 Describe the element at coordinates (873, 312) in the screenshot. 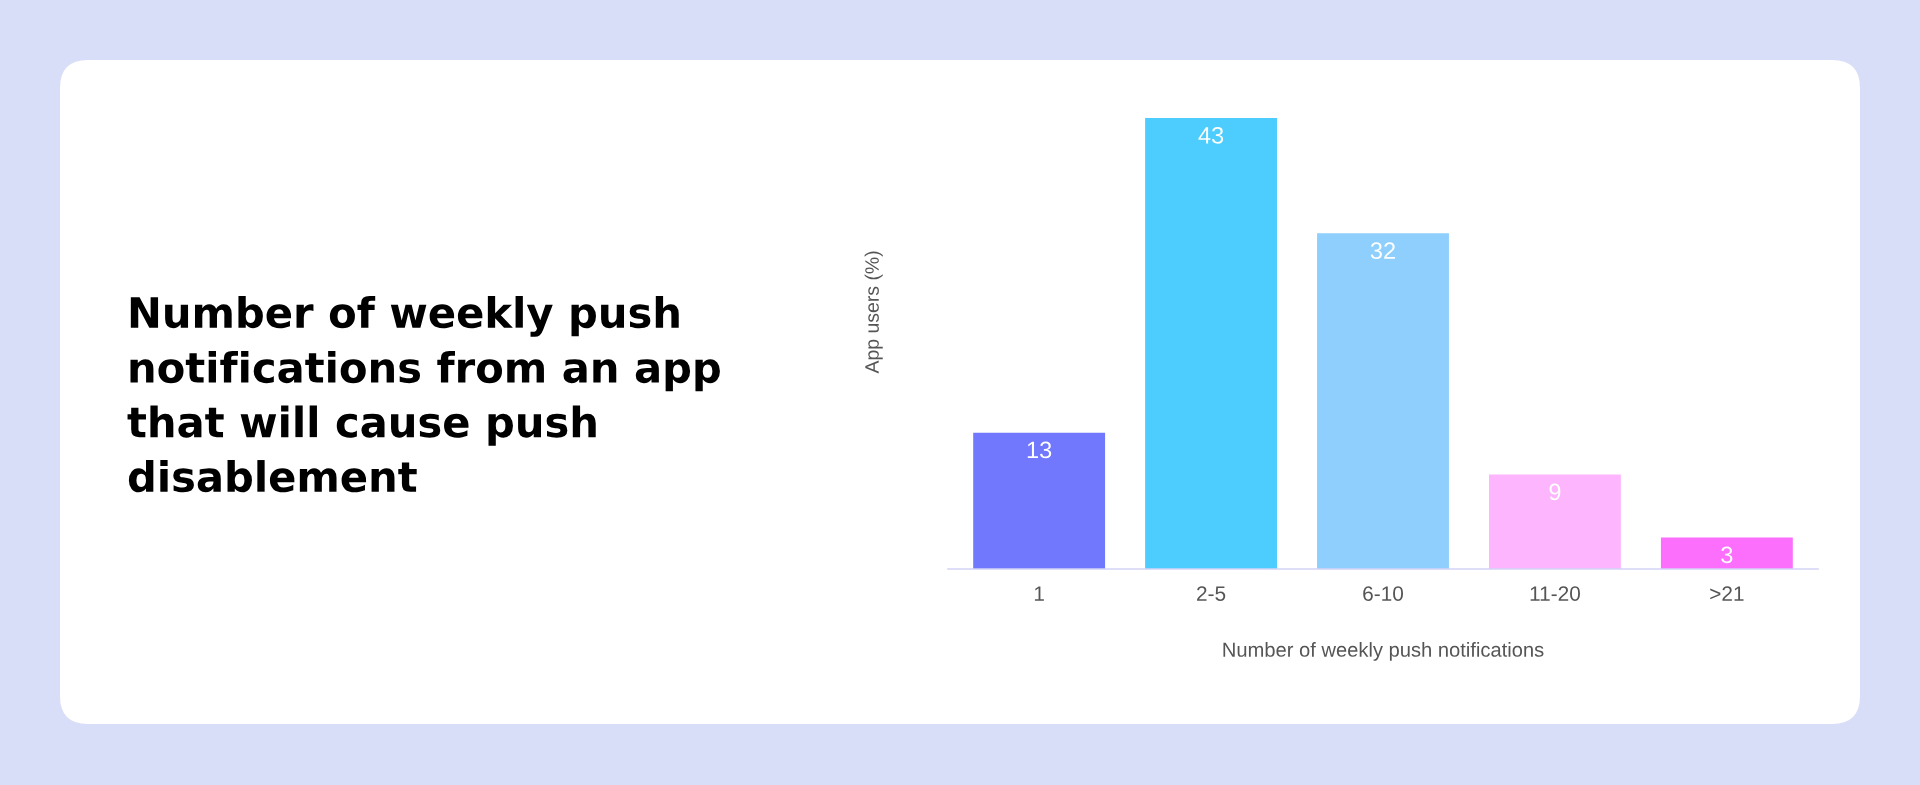

I see `y-axis-title: App users (%)` at that location.